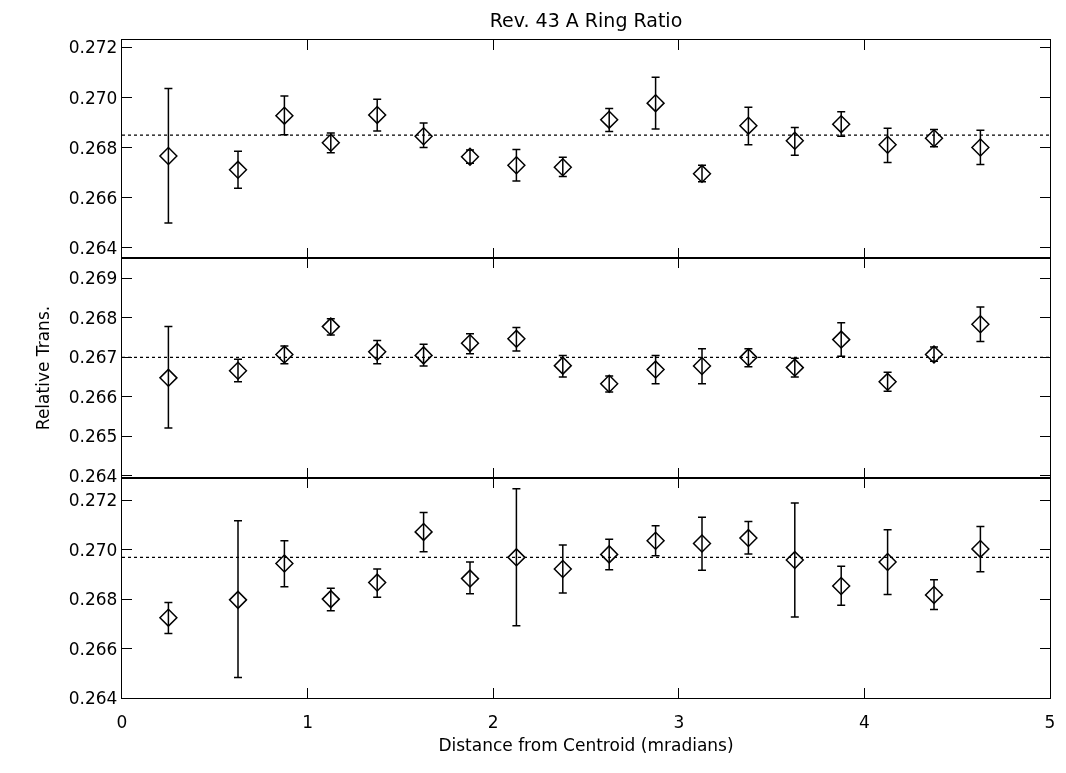 The width and height of the screenshot is (1066, 773). Describe the element at coordinates (864, 721) in the screenshot. I see `x-tick-label: 4` at that location.